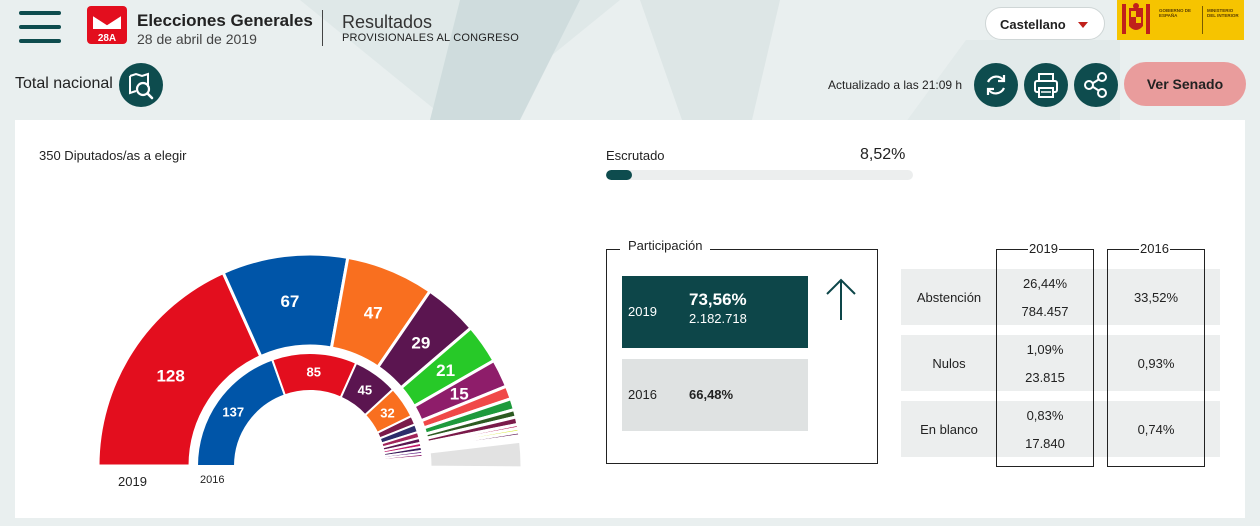 The width and height of the screenshot is (1260, 526). I want to click on stats-row-label: Nulos, so click(949, 363).